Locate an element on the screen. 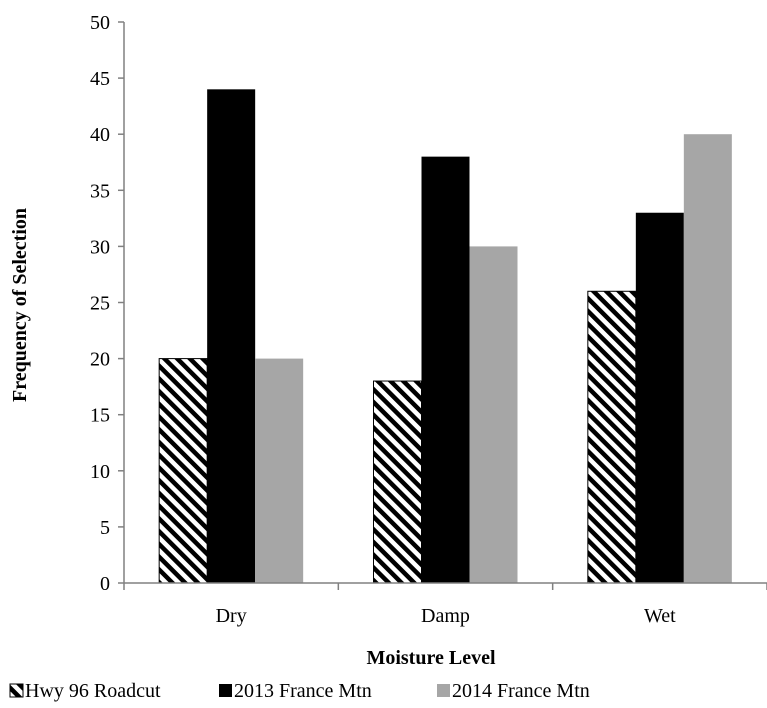  y-tick-label: 10 is located at coordinates (100, 472).